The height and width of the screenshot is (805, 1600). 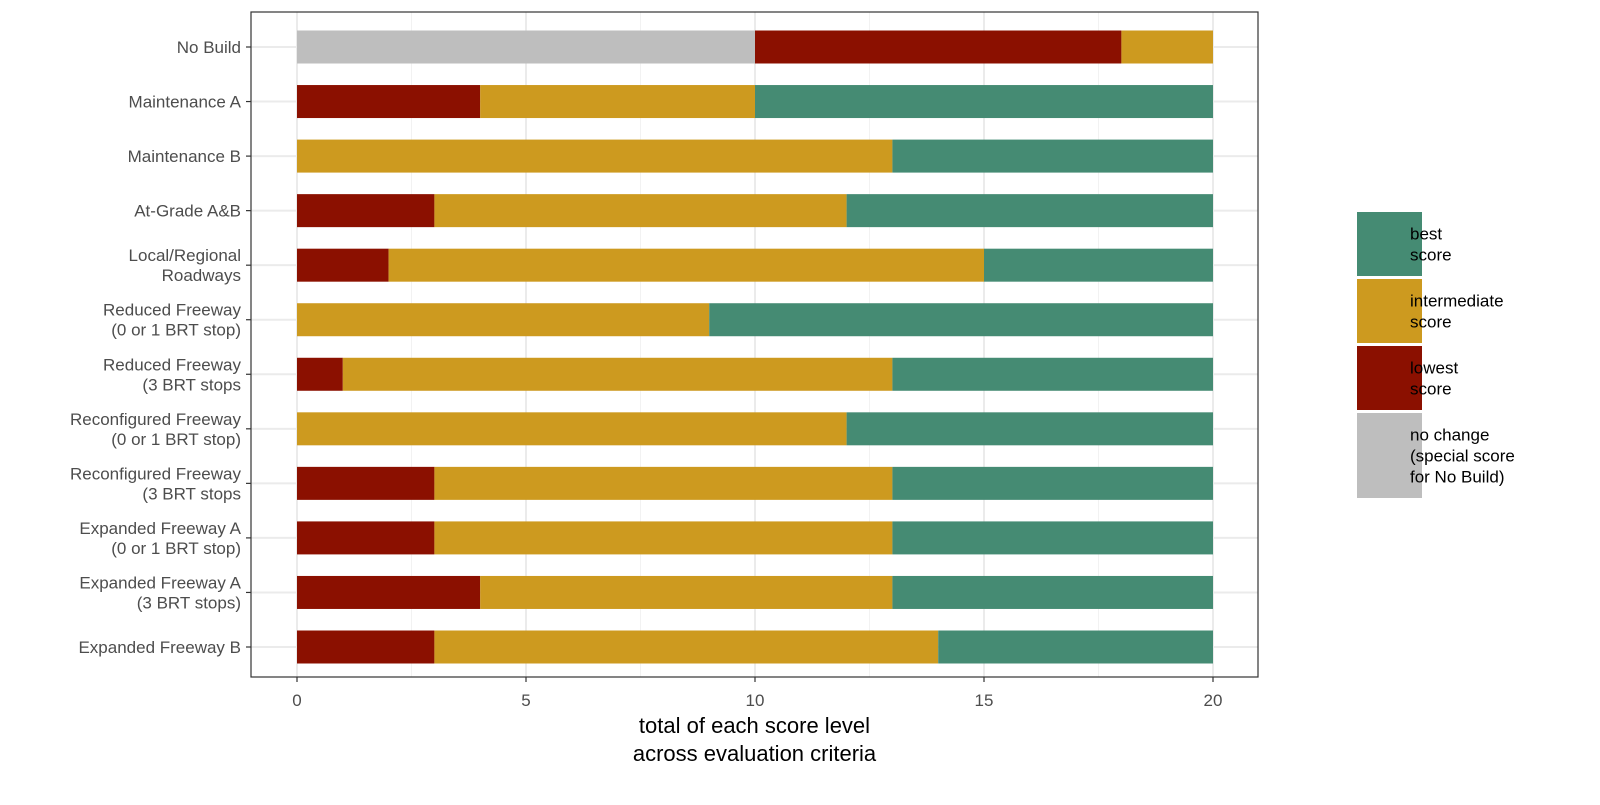 I want to click on bar-segment-intermediate-score: intermediate score: 11, so click(x=686, y=647).